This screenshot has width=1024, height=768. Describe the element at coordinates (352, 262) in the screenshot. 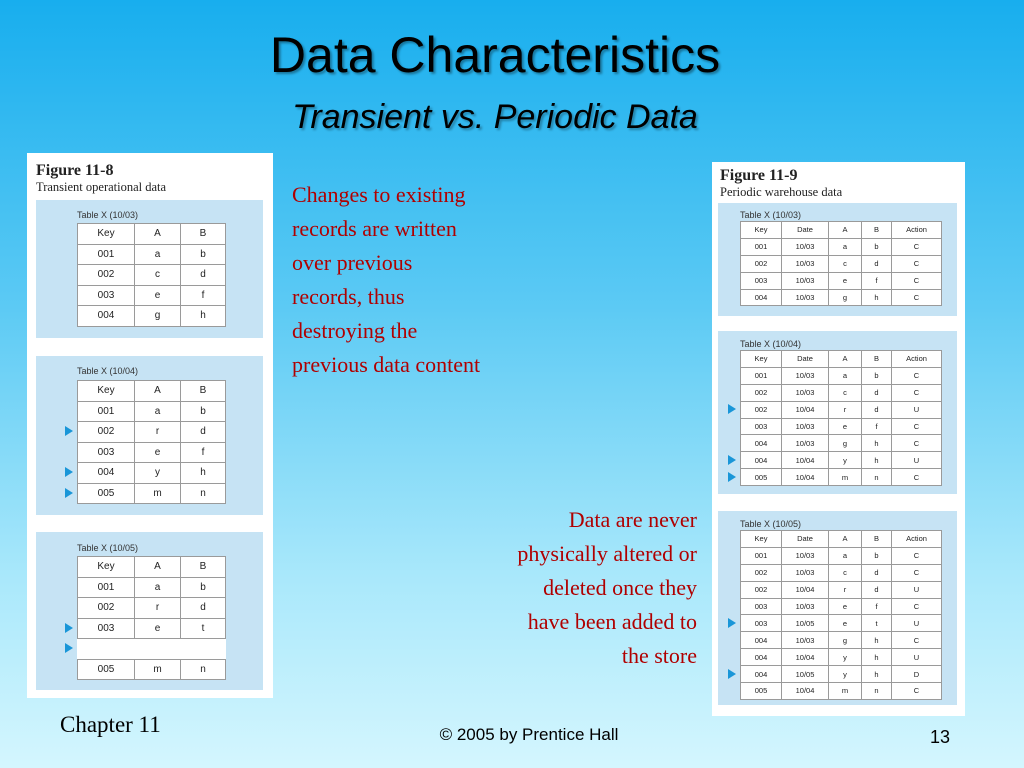

I see `text-line: over previous` at that location.